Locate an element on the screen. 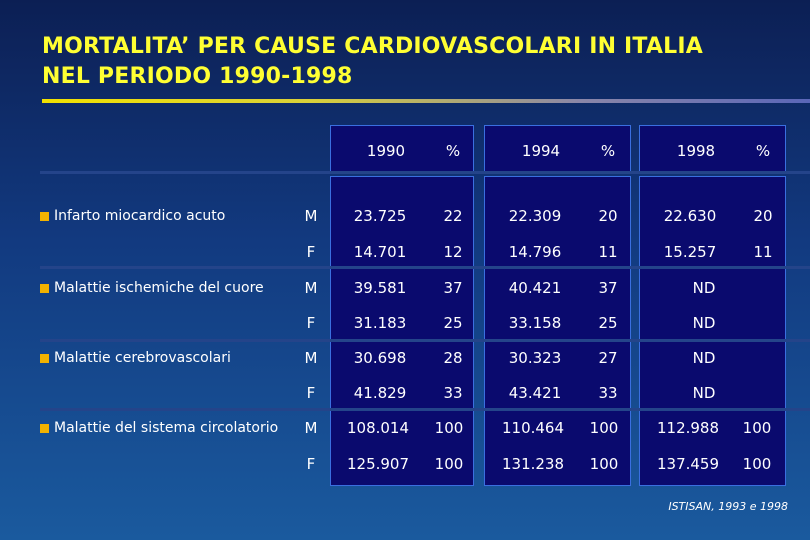 The width and height of the screenshot is (810, 540). pct-cell: 28 is located at coordinates (453, 358).